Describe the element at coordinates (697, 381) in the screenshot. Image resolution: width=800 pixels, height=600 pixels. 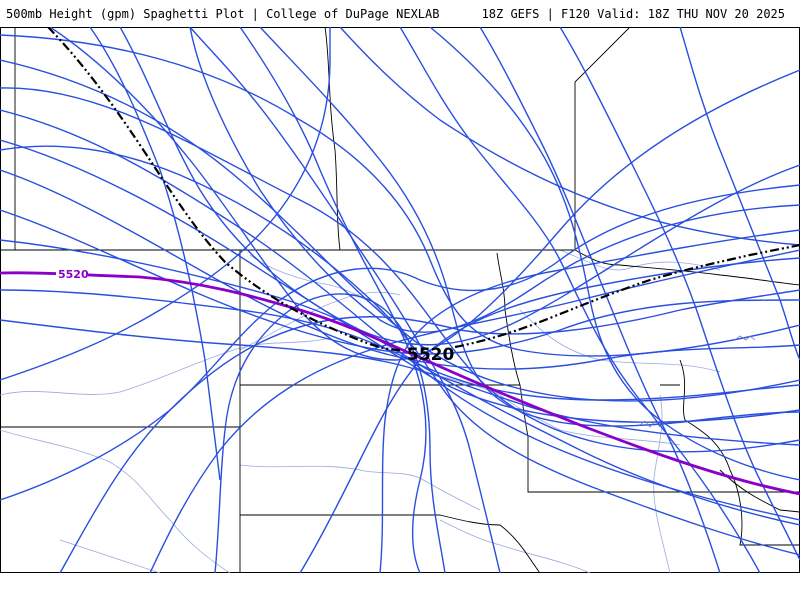
I see `city-markers` at that location.